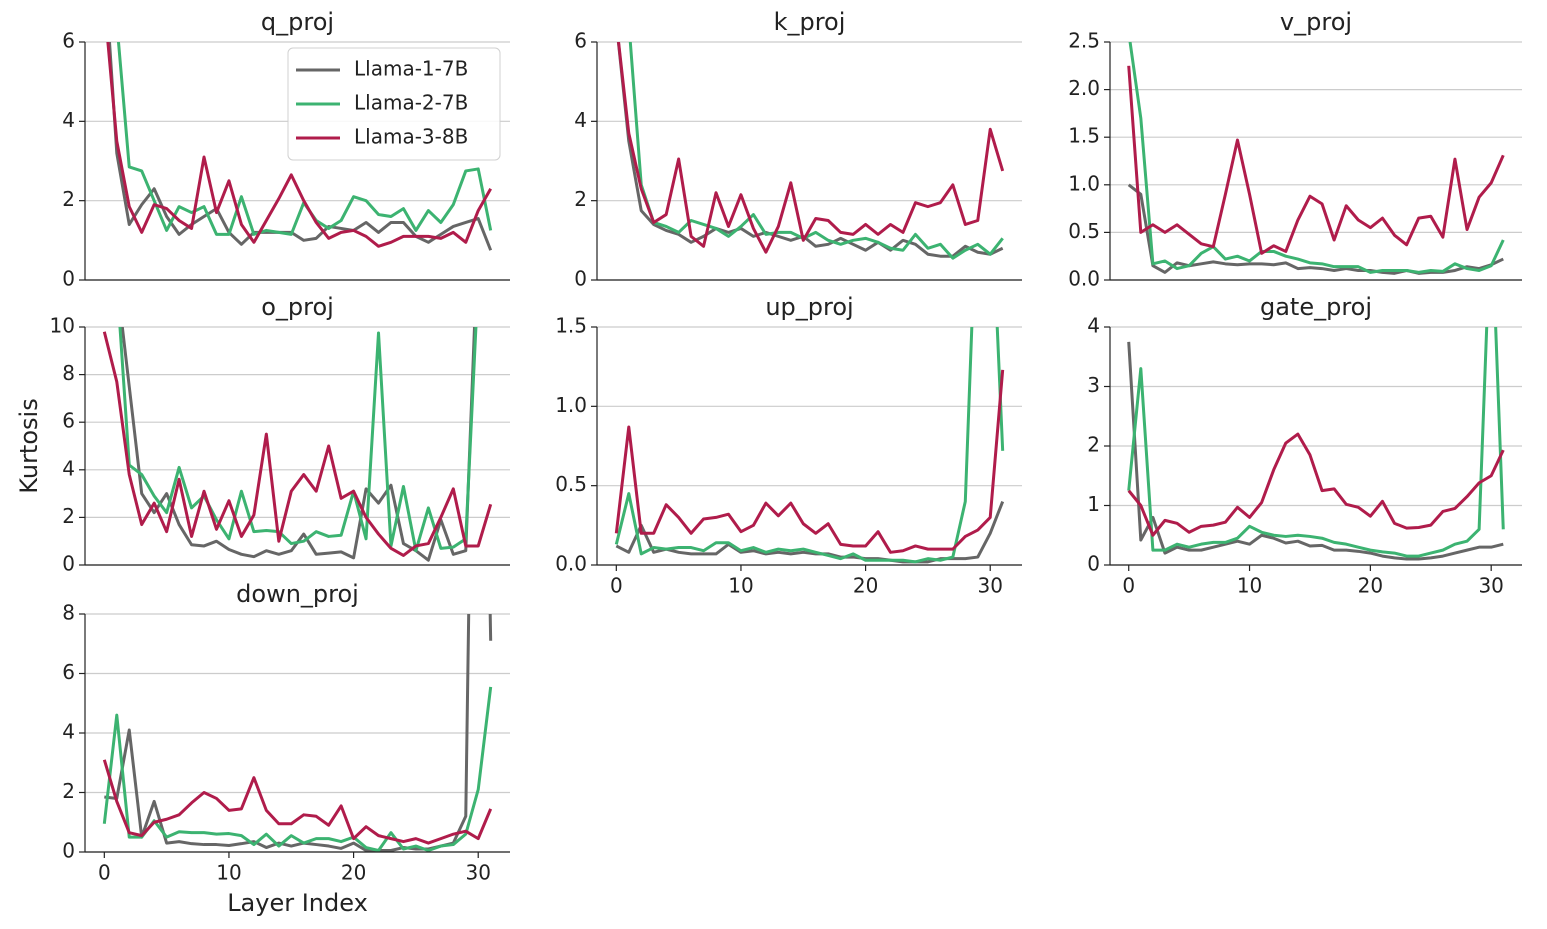 The width and height of the screenshot is (1547, 929). Describe the element at coordinates (62, 326) in the screenshot. I see `y-tick-label: 10` at that location.